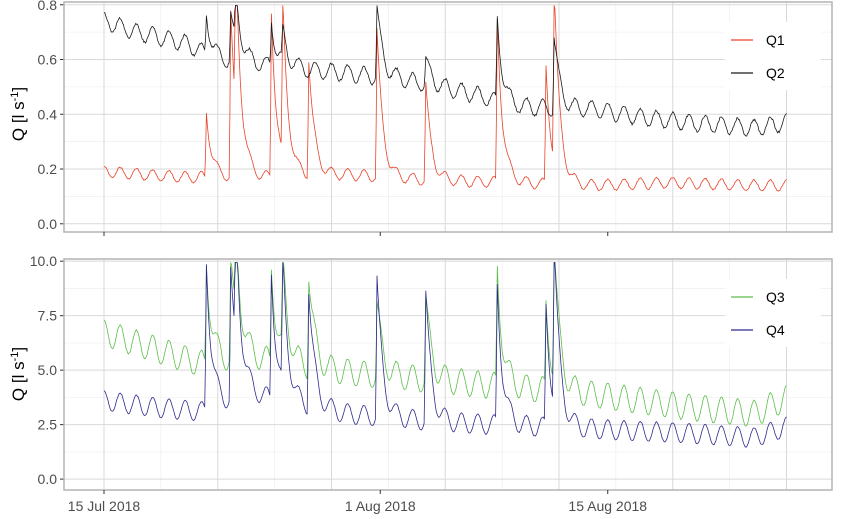 This screenshot has width=850, height=519. Describe the element at coordinates (775, 40) in the screenshot. I see `legend-label-q1: Q1` at that location.